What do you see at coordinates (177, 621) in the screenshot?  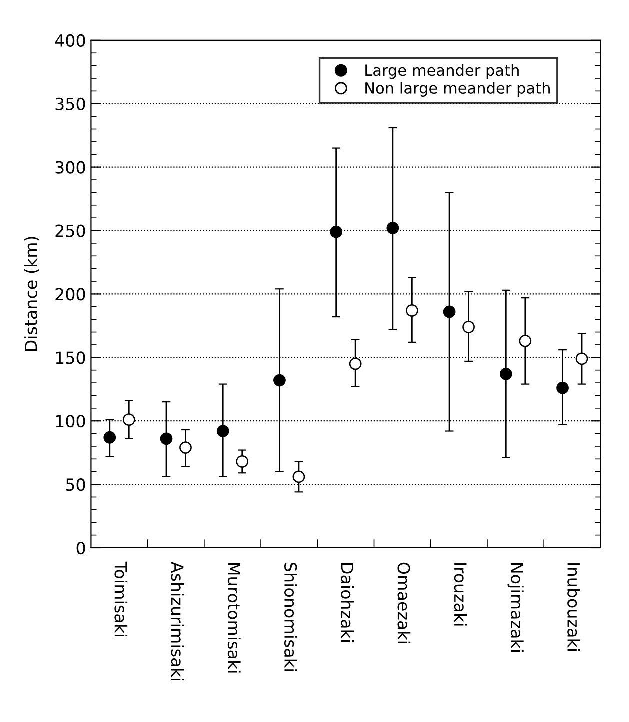 I see `x-tick-label: Ashizurimisaki` at bounding box center [177, 621].